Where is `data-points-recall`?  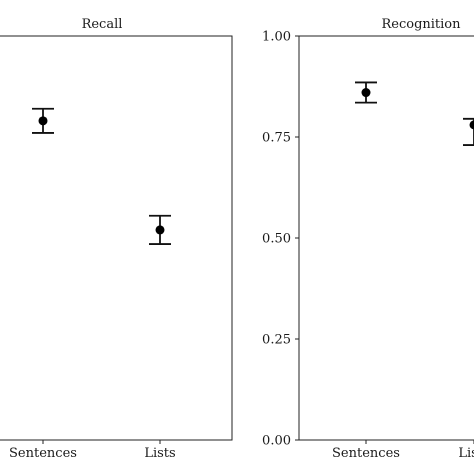
data-points-recall is located at coordinates (101, 176).